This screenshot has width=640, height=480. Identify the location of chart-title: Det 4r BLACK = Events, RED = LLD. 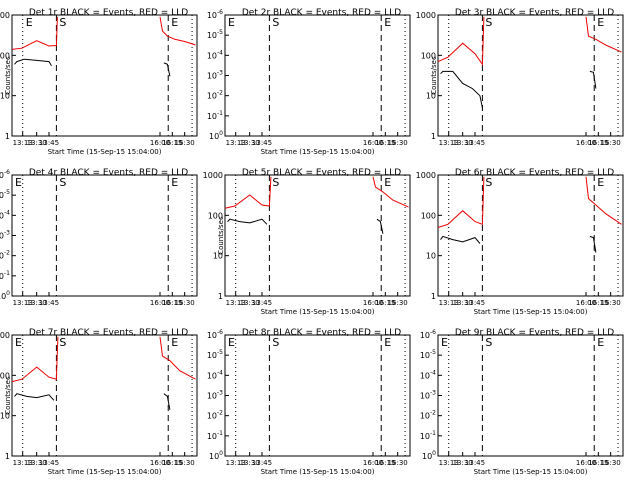
(108, 173).